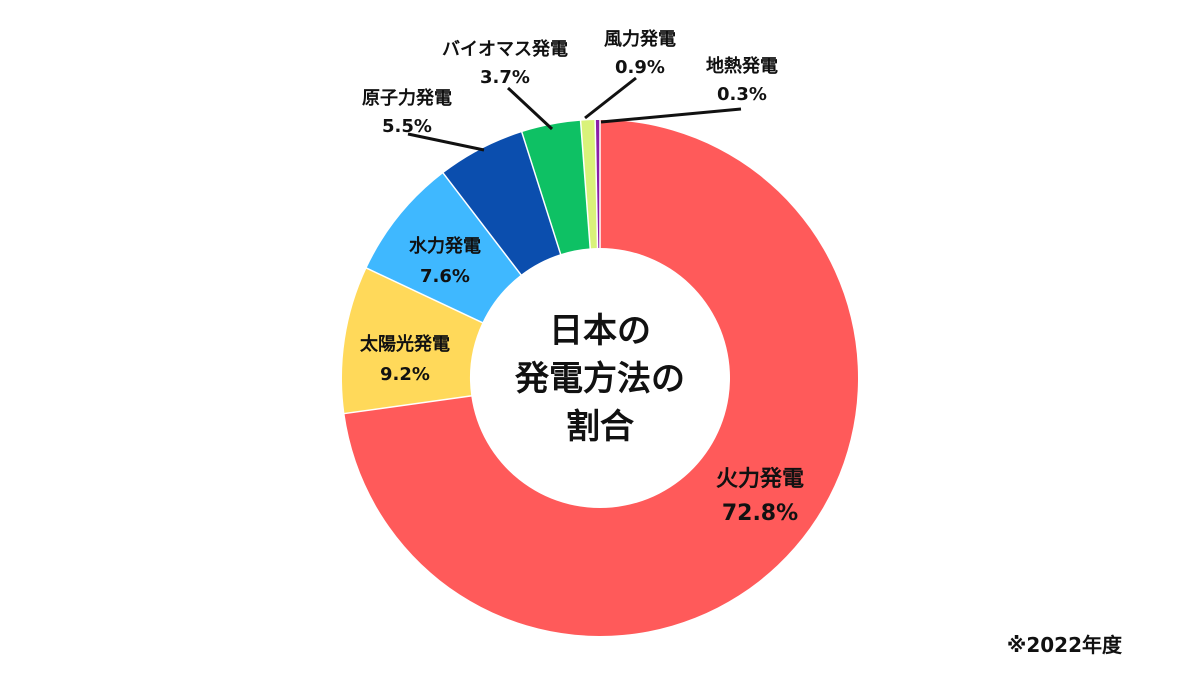  I want to click on center-title-line: 発電方法の, so click(600, 379).